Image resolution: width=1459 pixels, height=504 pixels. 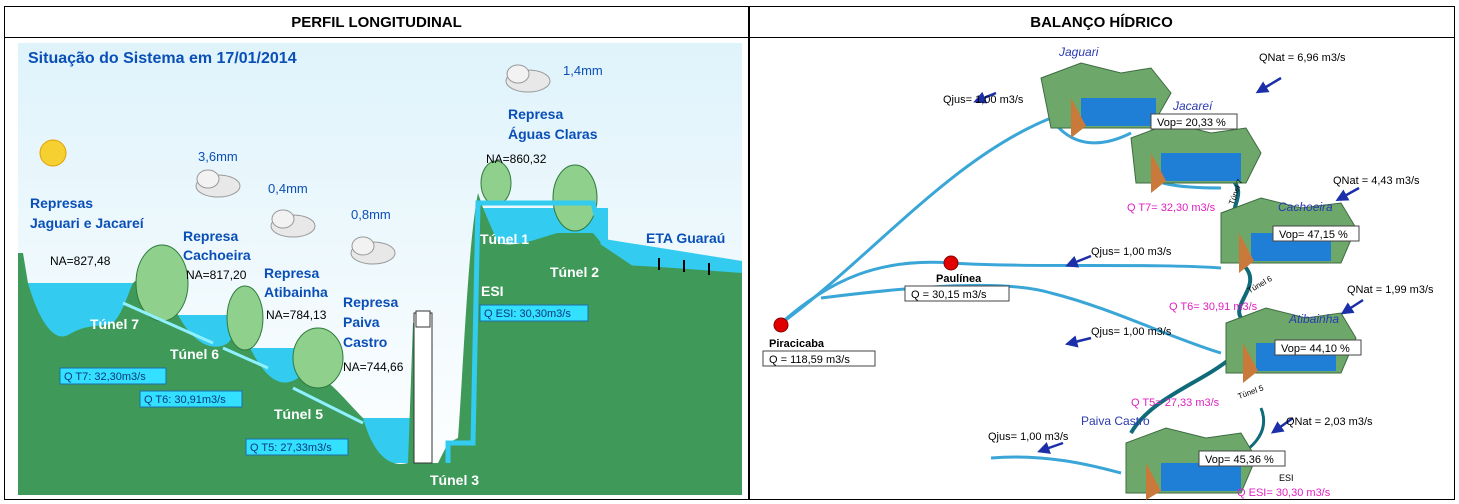 What do you see at coordinates (423, 319) in the screenshot?
I see `esi-top` at bounding box center [423, 319].